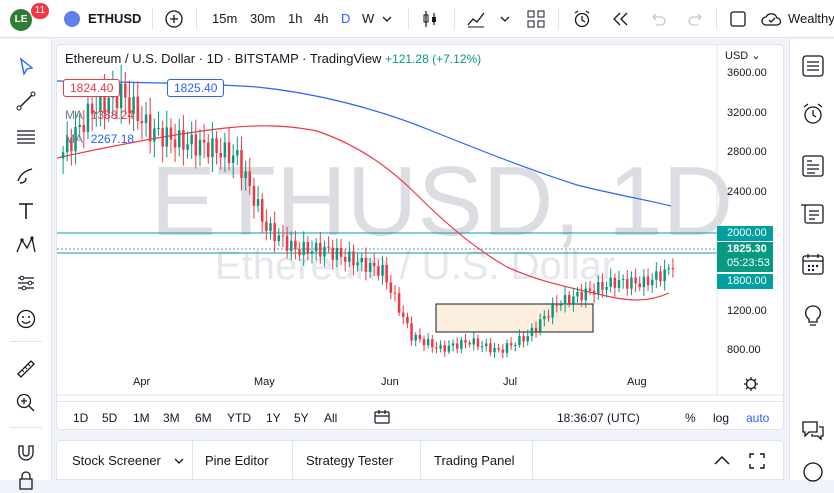  Describe the element at coordinates (738, 19) in the screenshot. I see `fullscreen-icon` at that location.